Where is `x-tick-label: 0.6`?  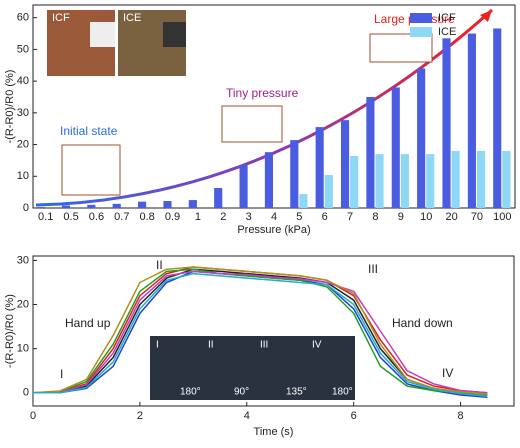
x-tick-label: 0.6 is located at coordinates (96, 217).